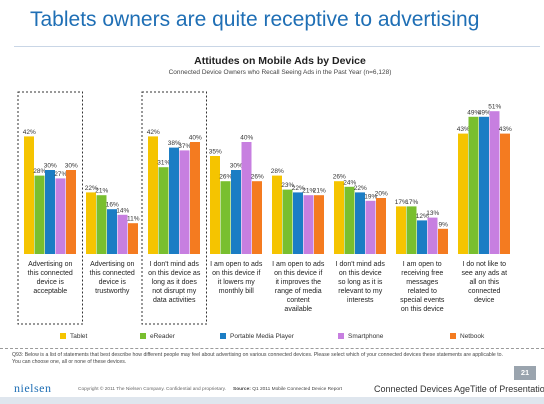 The height and width of the screenshot is (404, 544). I want to click on category-label-2-0: I don't mind ads, so click(175, 264).